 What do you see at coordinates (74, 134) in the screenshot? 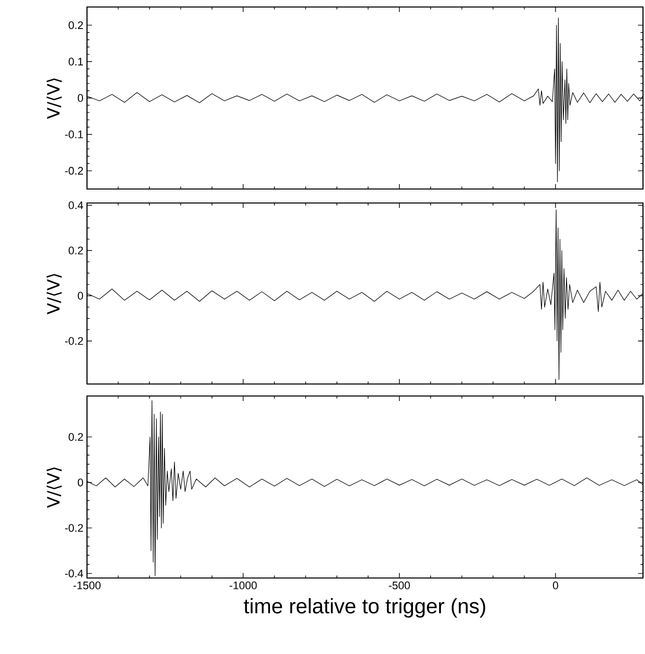
I see `y-tick-label: -0.1` at bounding box center [74, 134].